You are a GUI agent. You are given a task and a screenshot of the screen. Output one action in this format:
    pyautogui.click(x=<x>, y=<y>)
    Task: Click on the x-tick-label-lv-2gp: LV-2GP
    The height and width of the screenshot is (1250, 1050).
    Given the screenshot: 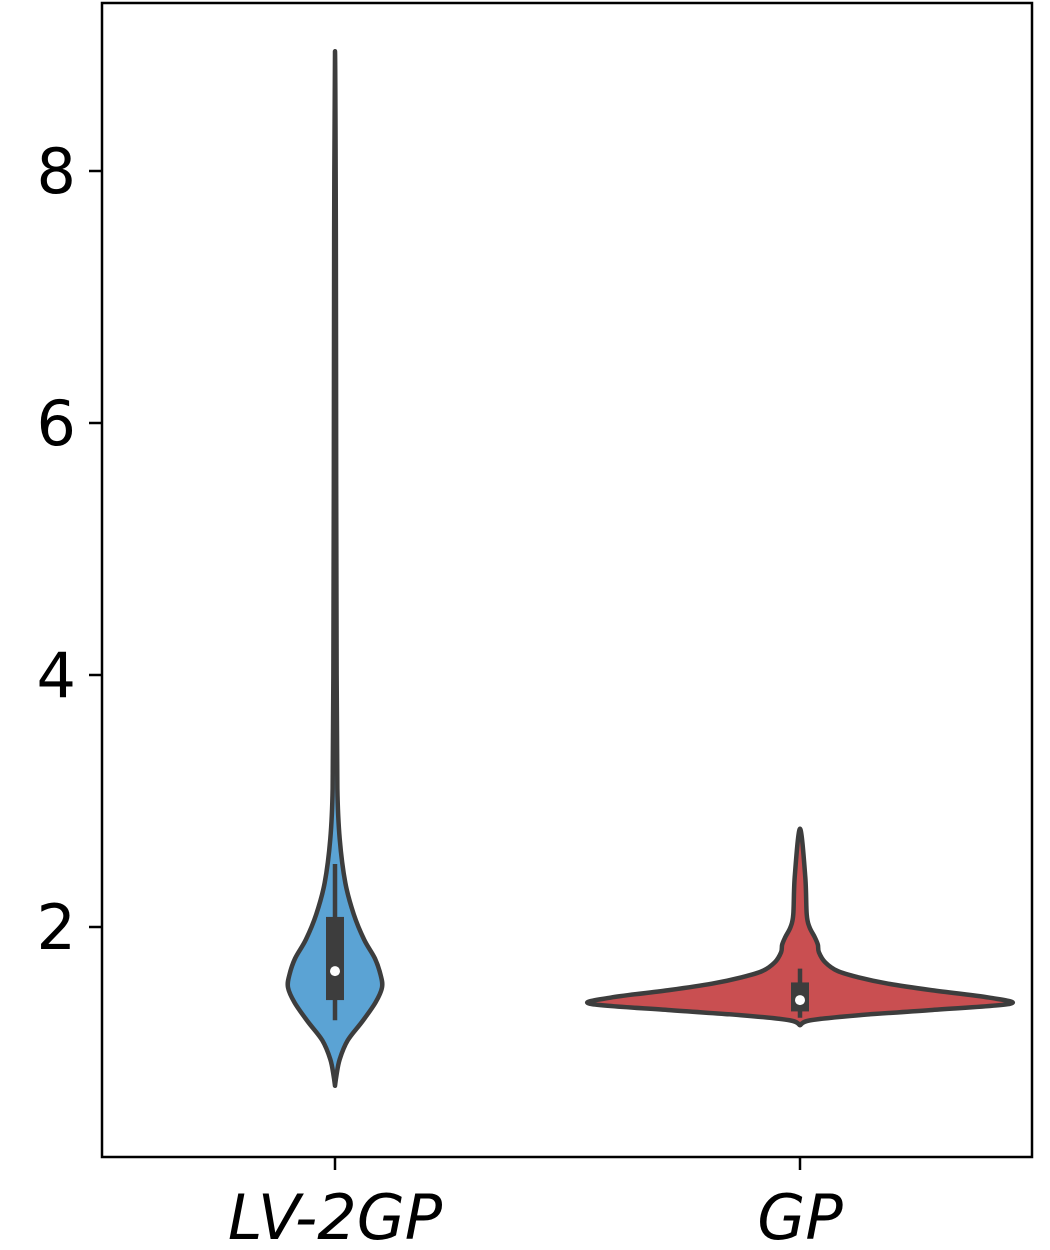 What is the action you would take?
    pyautogui.click(x=335, y=1215)
    